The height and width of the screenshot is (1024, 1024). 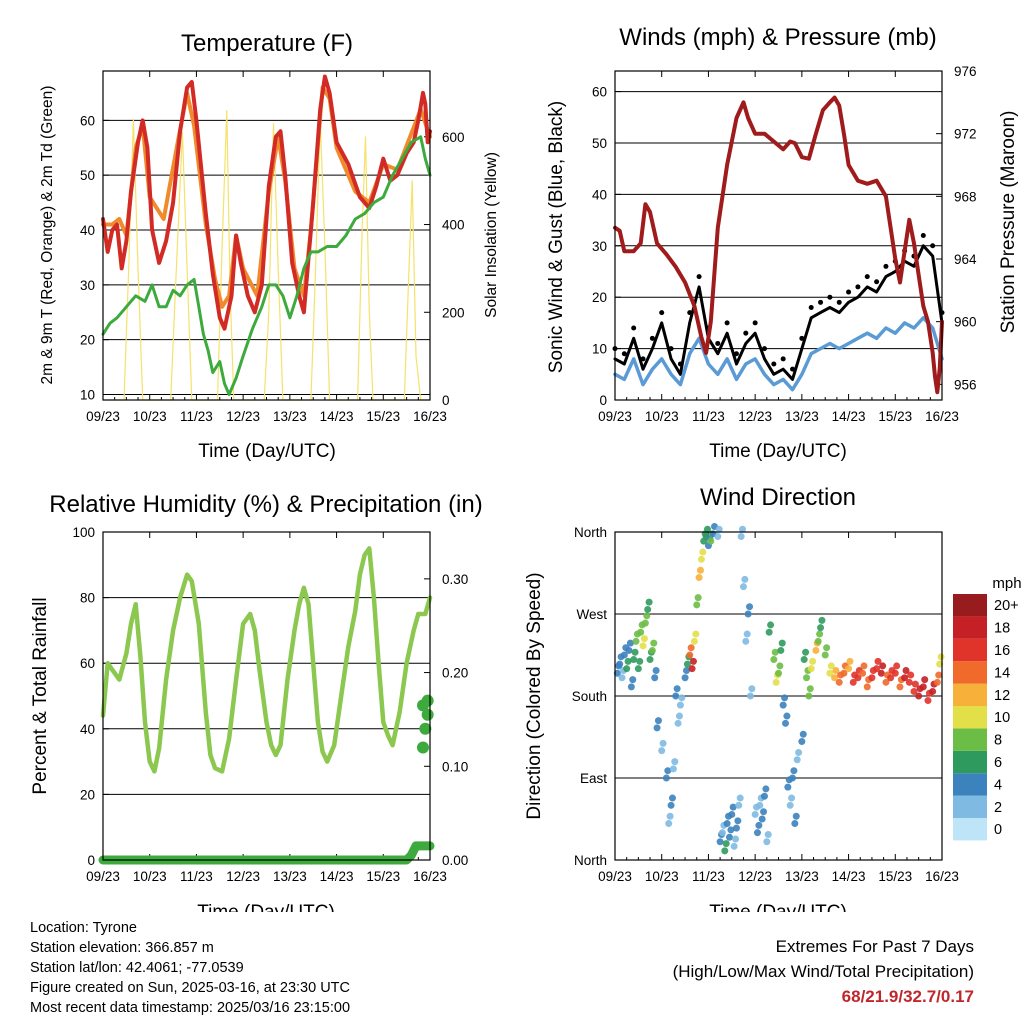 What do you see at coordinates (1002, 651) in the screenshot?
I see `colorbar-label: 16` at bounding box center [1002, 651].